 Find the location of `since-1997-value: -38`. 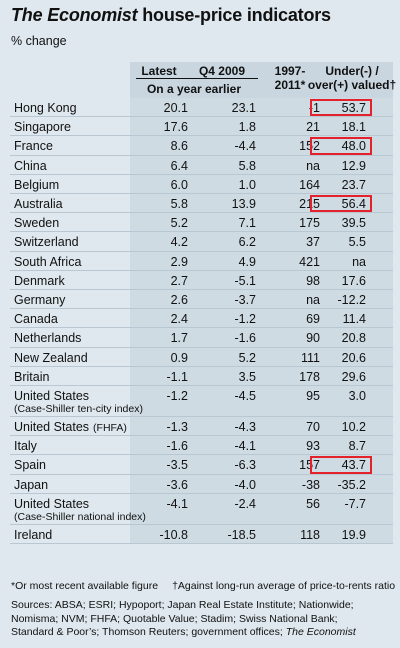

since-1997-value: -38 is located at coordinates (310, 484).